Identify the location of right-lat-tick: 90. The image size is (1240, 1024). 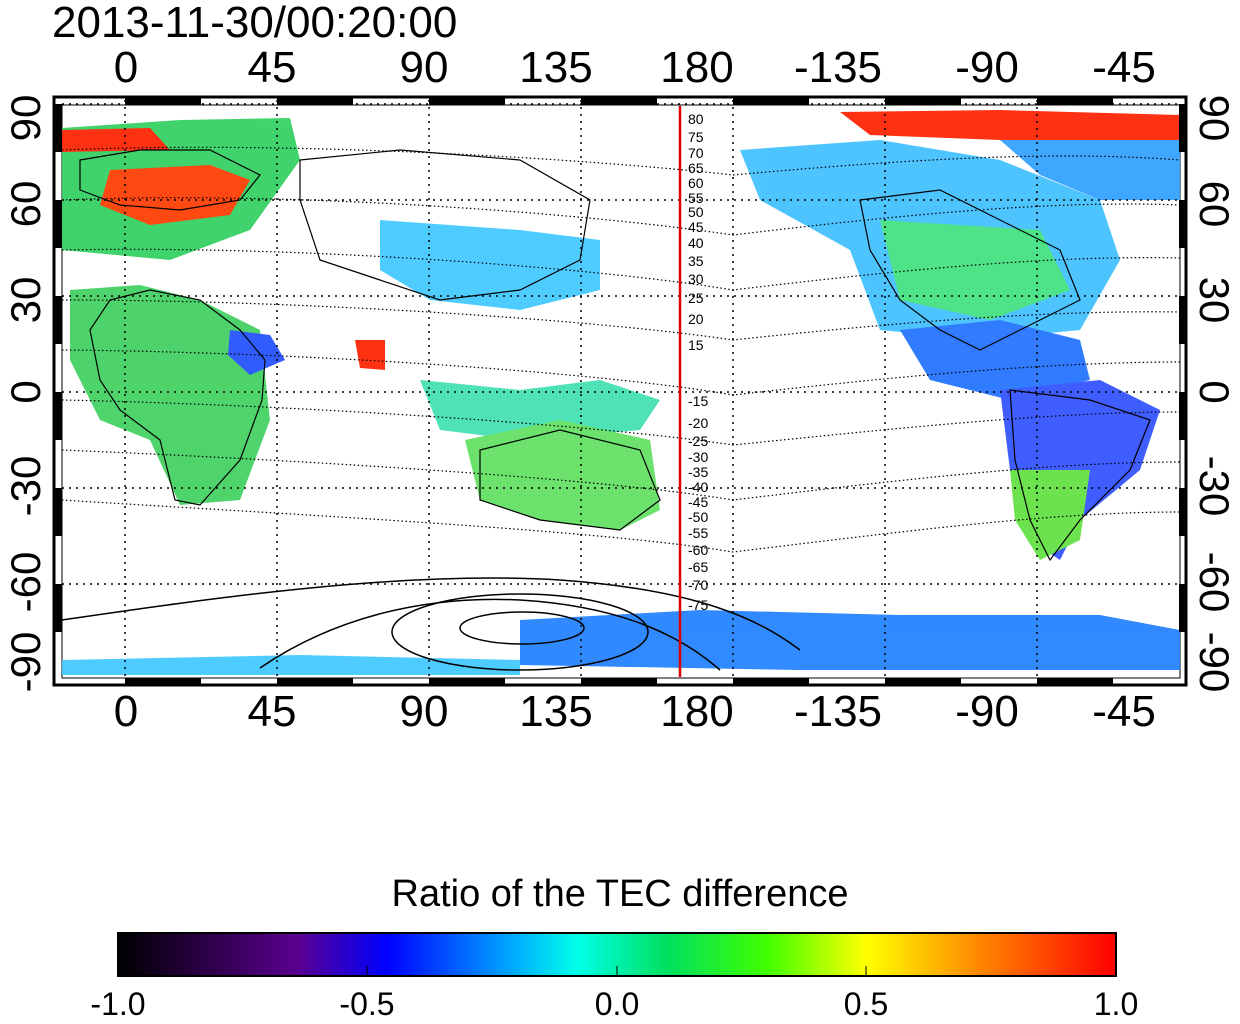
(1214, 118).